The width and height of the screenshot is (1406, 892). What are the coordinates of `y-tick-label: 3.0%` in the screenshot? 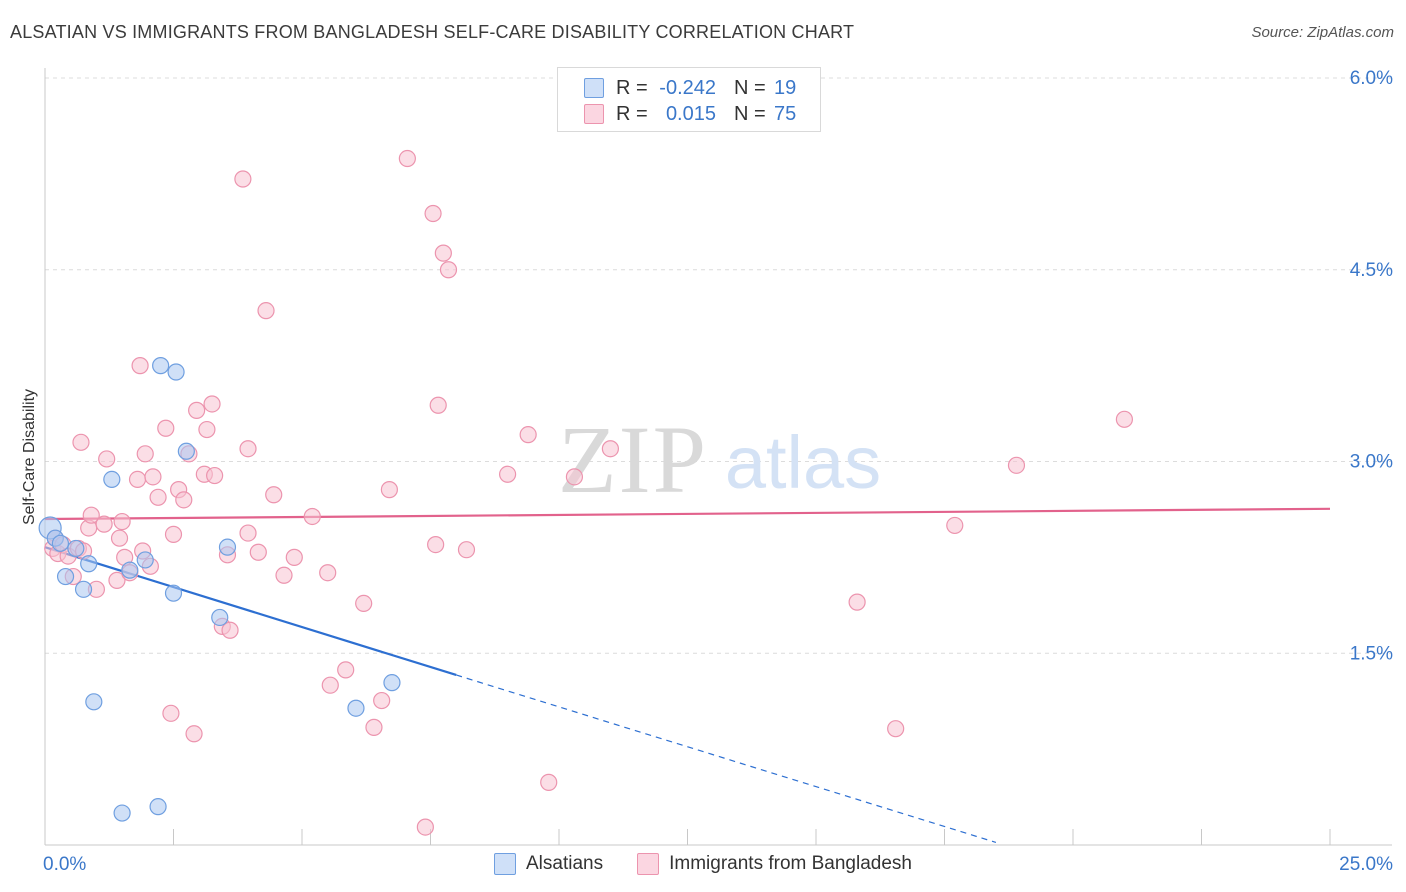 It's located at (1371, 462).